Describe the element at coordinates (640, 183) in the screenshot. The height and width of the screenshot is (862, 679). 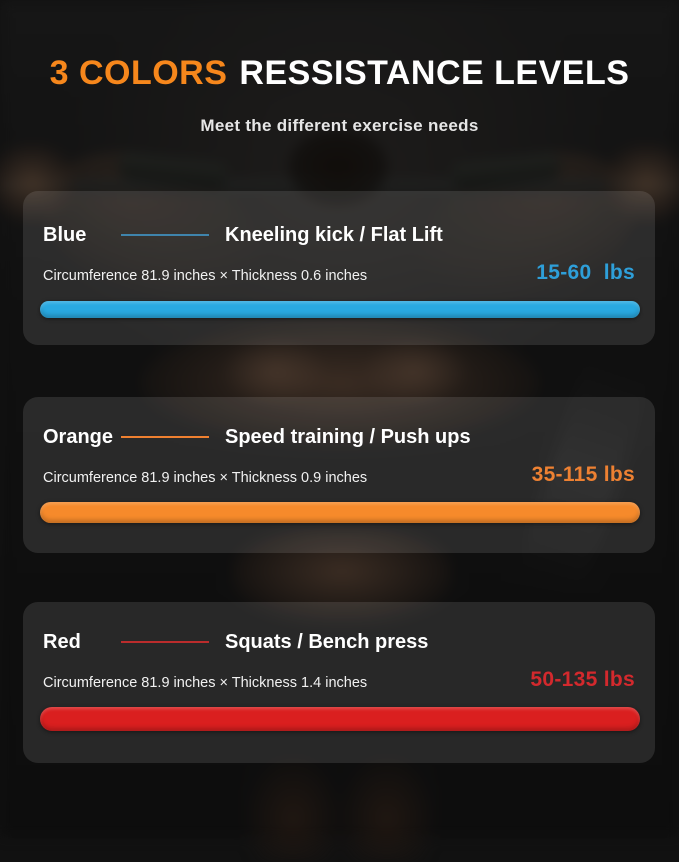
I see `athlete-right-hand` at that location.